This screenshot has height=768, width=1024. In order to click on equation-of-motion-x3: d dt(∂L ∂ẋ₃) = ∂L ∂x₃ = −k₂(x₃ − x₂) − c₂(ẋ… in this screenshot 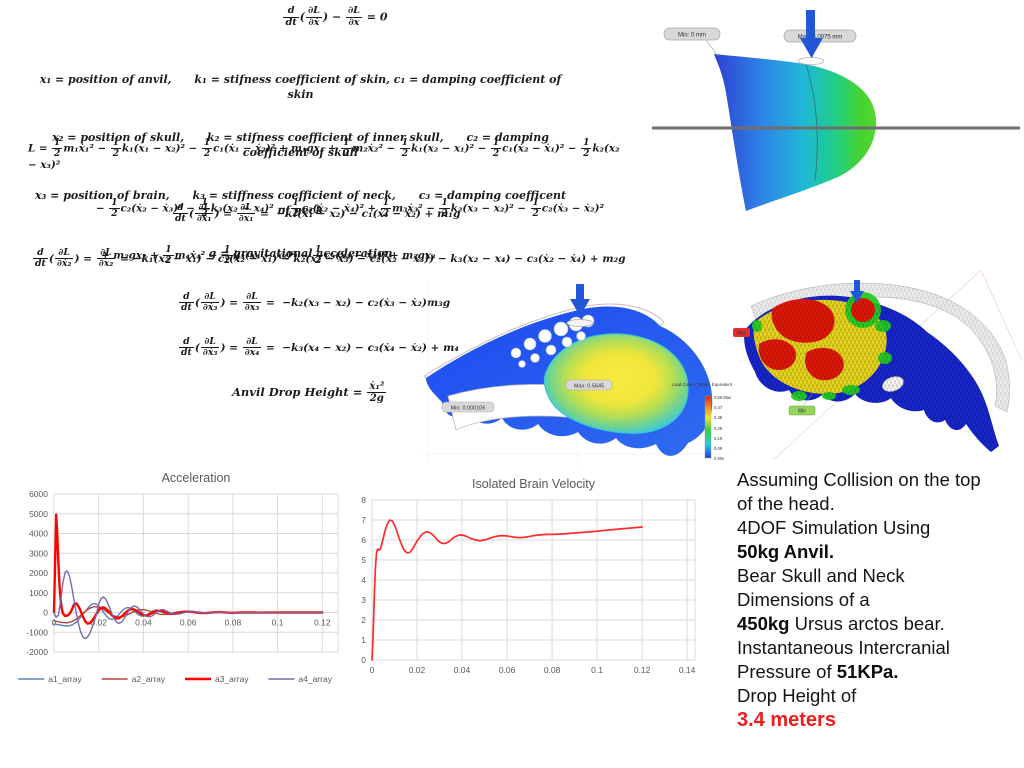, I will do `click(315, 302)`.